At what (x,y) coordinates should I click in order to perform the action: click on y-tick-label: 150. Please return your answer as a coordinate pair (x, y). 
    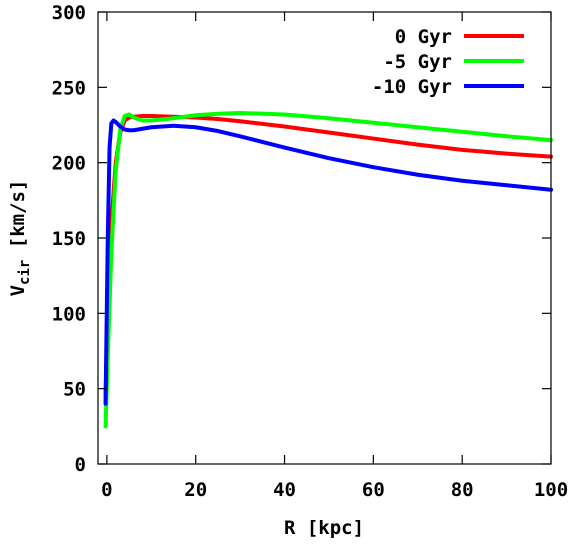
    Looking at the image, I should click on (69, 239).